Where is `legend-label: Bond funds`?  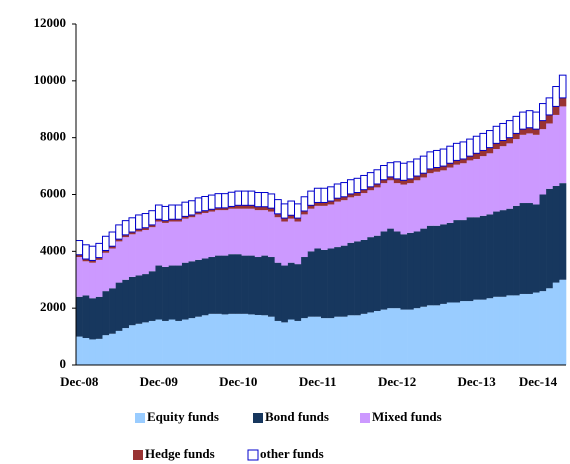 legend-label: Bond funds is located at coordinates (297, 416).